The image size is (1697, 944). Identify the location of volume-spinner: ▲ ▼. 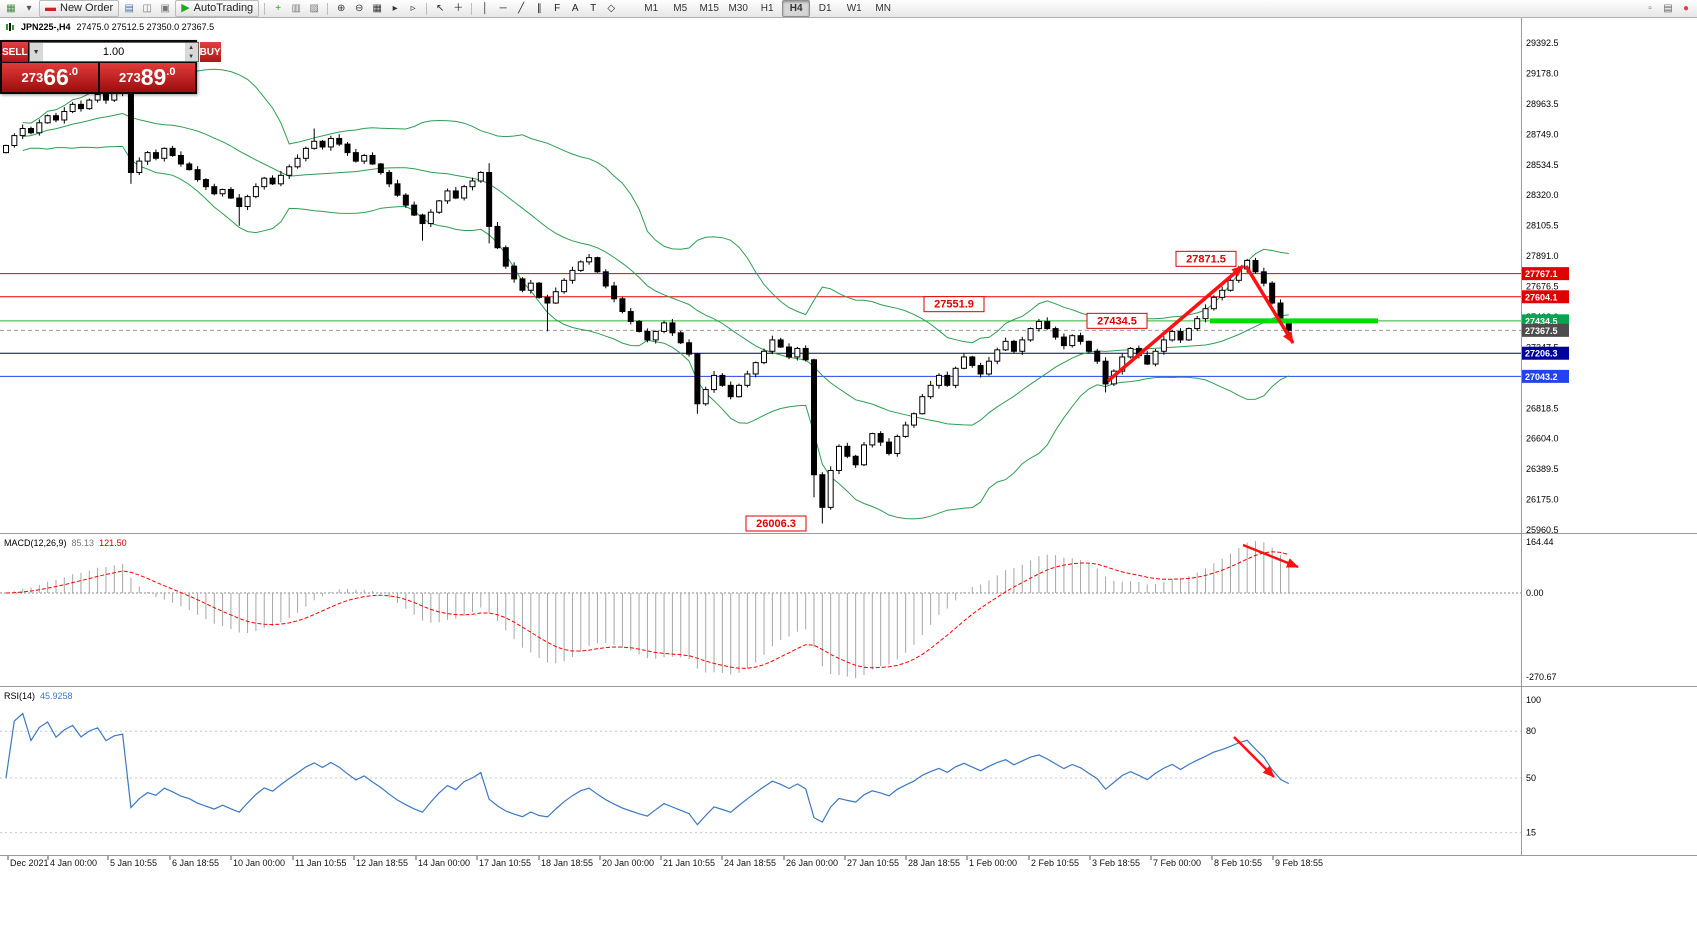
(191, 52).